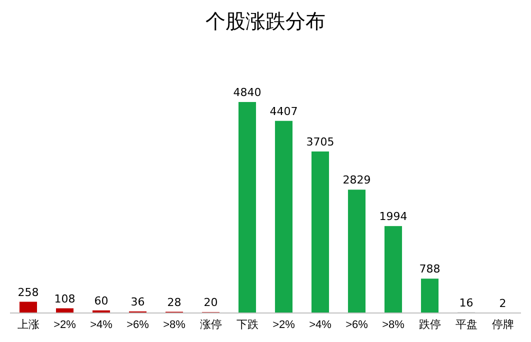  Describe the element at coordinates (320, 141) in the screenshot. I see `data-label: 3705` at that location.